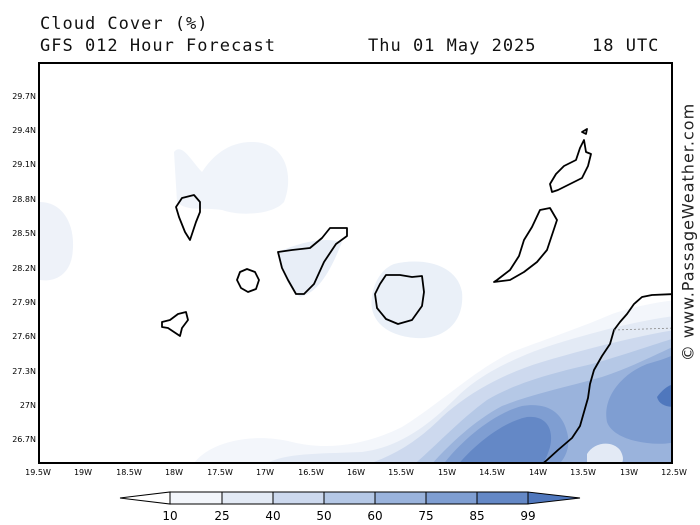 The image size is (700, 525). Describe the element at coordinates (324, 516) in the screenshot. I see `colorbar-label: 50` at that location.